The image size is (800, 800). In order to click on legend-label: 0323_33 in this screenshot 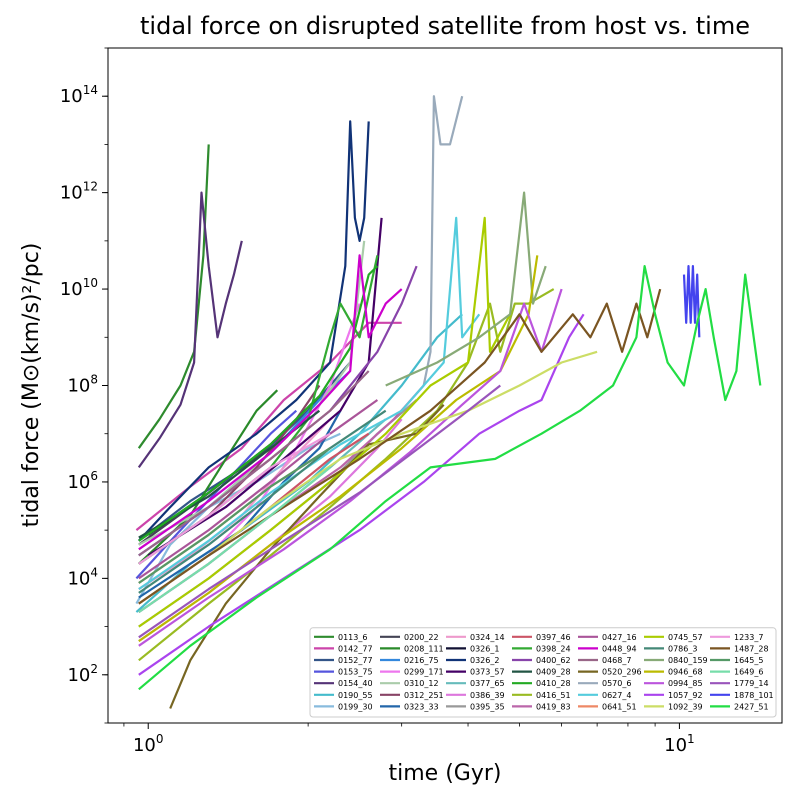, I will do `click(421, 706)`.